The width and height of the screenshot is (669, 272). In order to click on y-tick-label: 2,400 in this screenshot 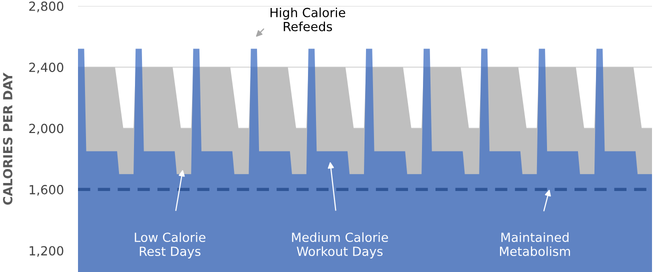, I will do `click(46, 68)`.